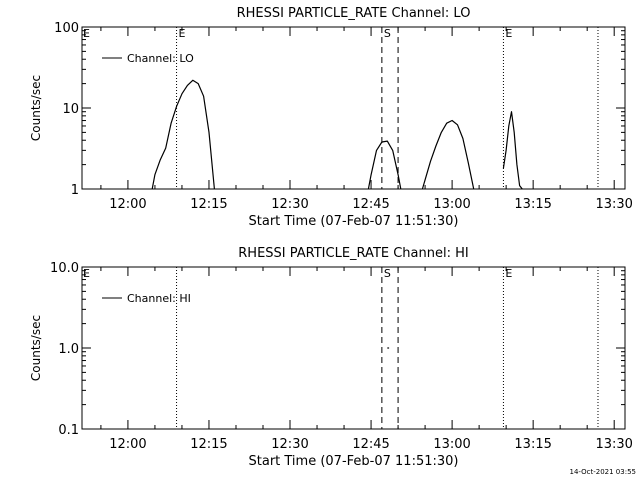  I want to click on panel-1-x-tick-label: 13:00, so click(451, 204).